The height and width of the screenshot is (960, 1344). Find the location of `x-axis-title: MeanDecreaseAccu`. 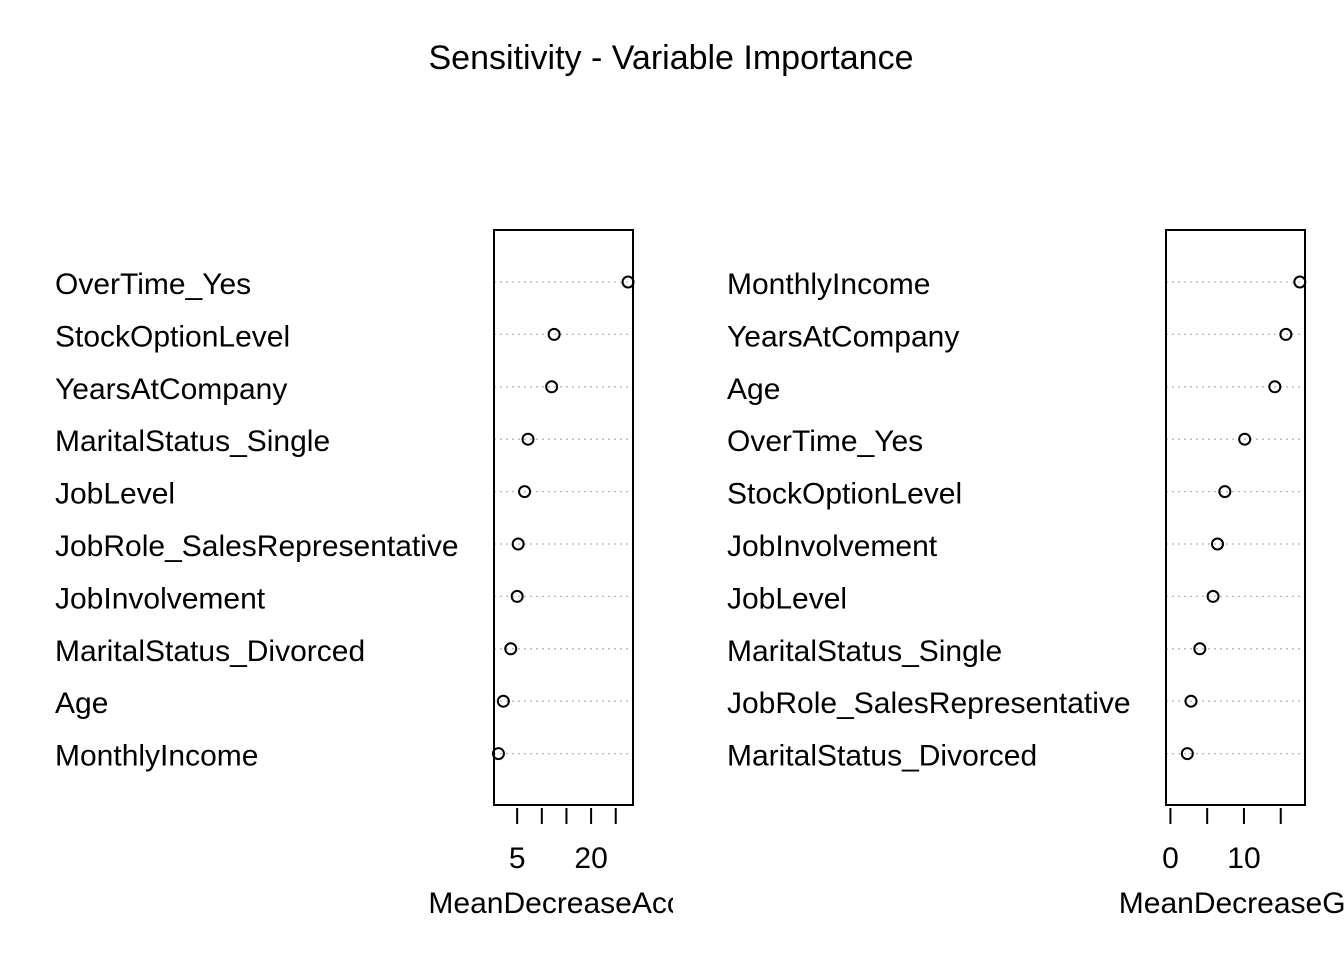

x-axis-title: MeanDecreaseAccu is located at coordinates (563, 903).